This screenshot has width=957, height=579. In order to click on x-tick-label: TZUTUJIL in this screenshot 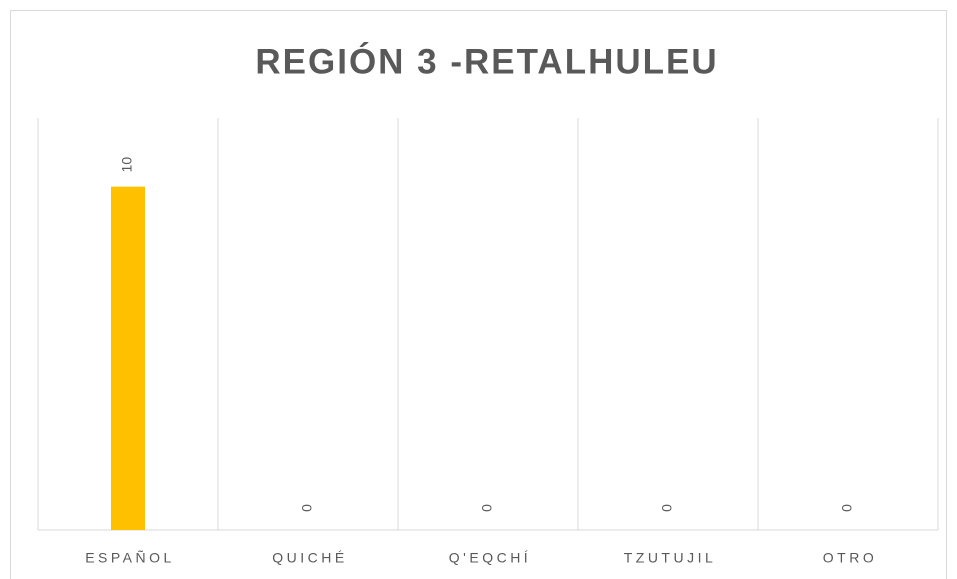, I will do `click(670, 558)`.